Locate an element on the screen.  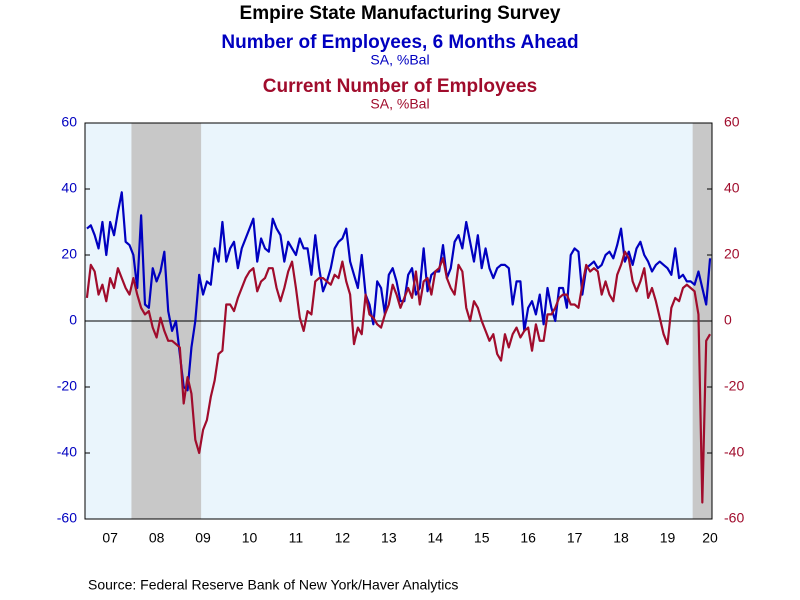
y2-tick-label: 20 is located at coordinates (732, 254).